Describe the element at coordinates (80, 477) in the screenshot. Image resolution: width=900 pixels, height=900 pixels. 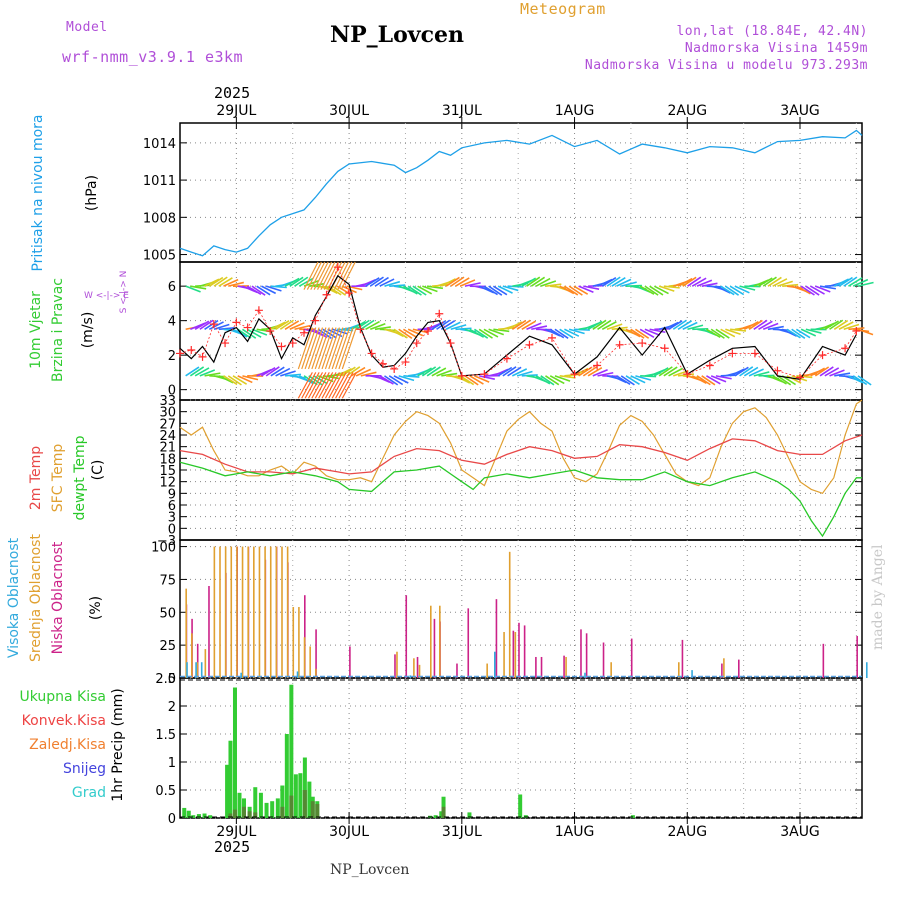
I see `dewpoint-label: dewpt Temp` at that location.